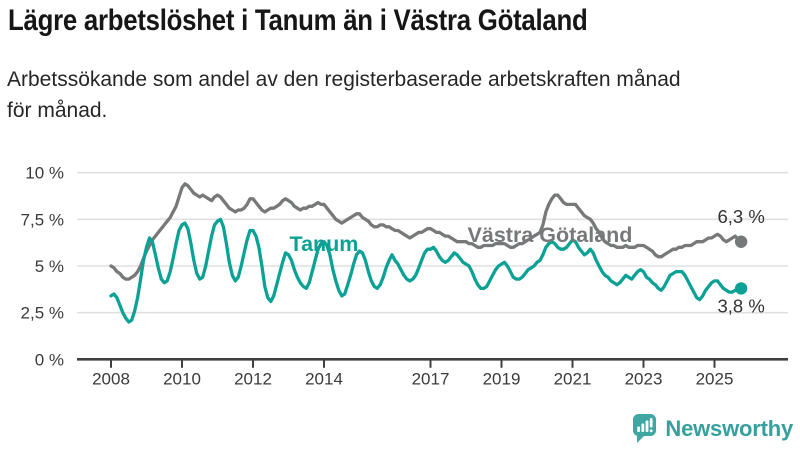  What do you see at coordinates (431, 378) in the screenshot?
I see `x-axis-label: 2017` at bounding box center [431, 378].